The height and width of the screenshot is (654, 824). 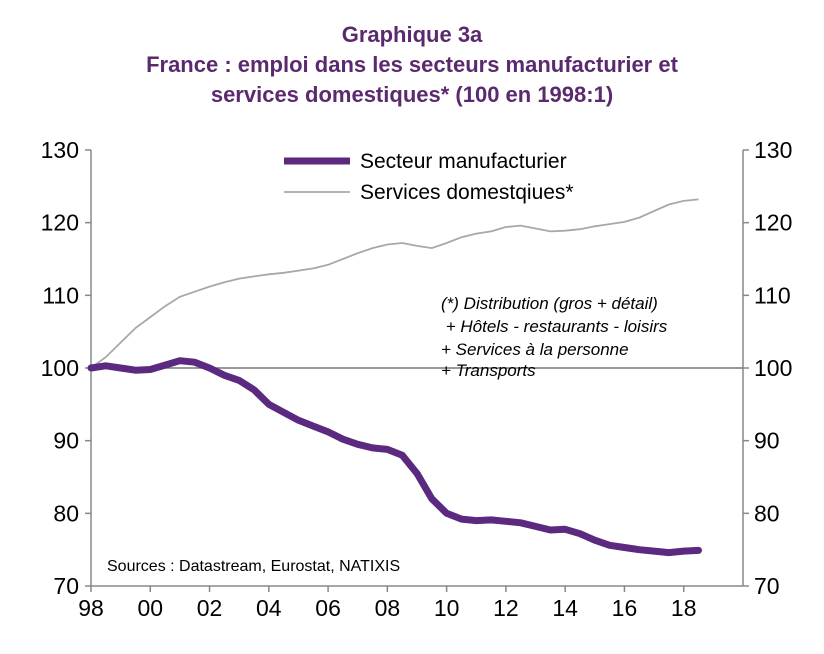 What do you see at coordinates (91, 608) in the screenshot?
I see `x-tick-label: 98` at bounding box center [91, 608].